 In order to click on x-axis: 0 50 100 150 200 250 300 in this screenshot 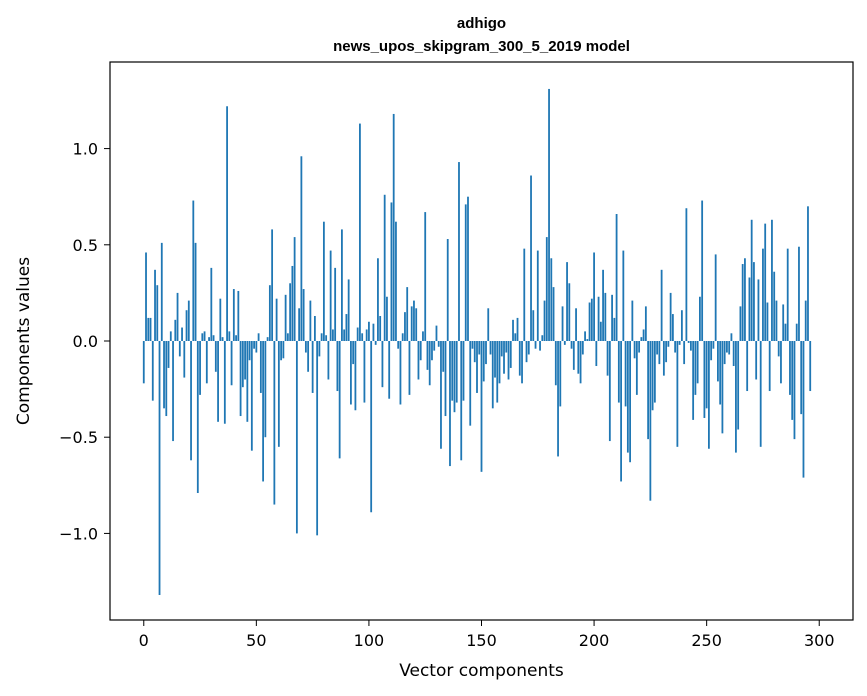, I will do `click(487, 635)`.